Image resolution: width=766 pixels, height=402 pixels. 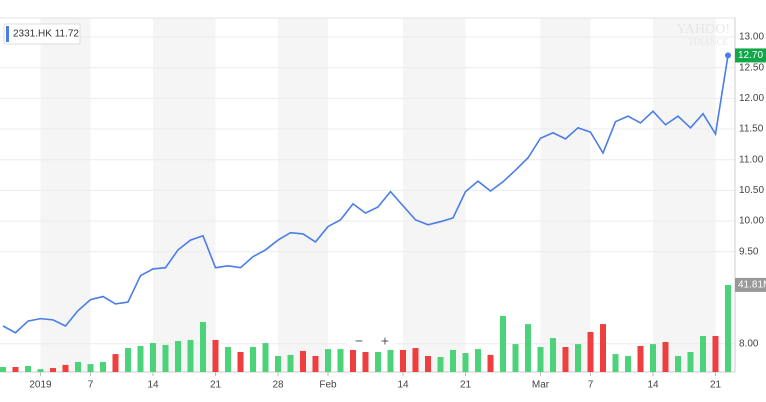 I want to click on y-tick-label: 8.00, so click(x=749, y=343).